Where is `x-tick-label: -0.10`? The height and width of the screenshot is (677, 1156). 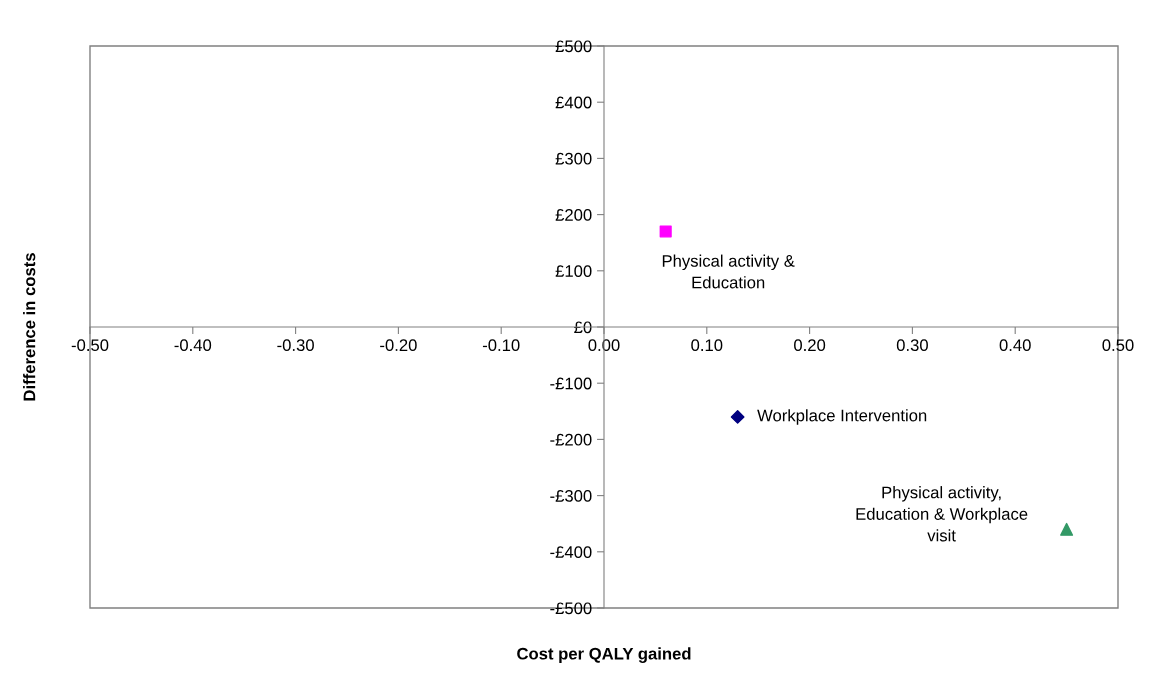
x-tick-label: -0.10 is located at coordinates (501, 345).